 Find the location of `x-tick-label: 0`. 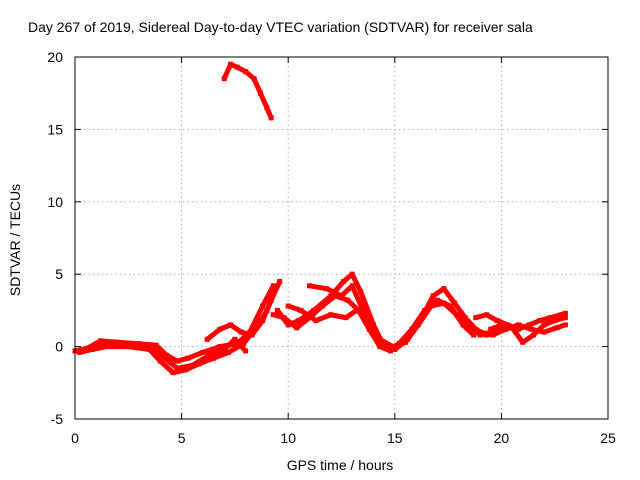

x-tick-label: 0 is located at coordinates (75, 438).